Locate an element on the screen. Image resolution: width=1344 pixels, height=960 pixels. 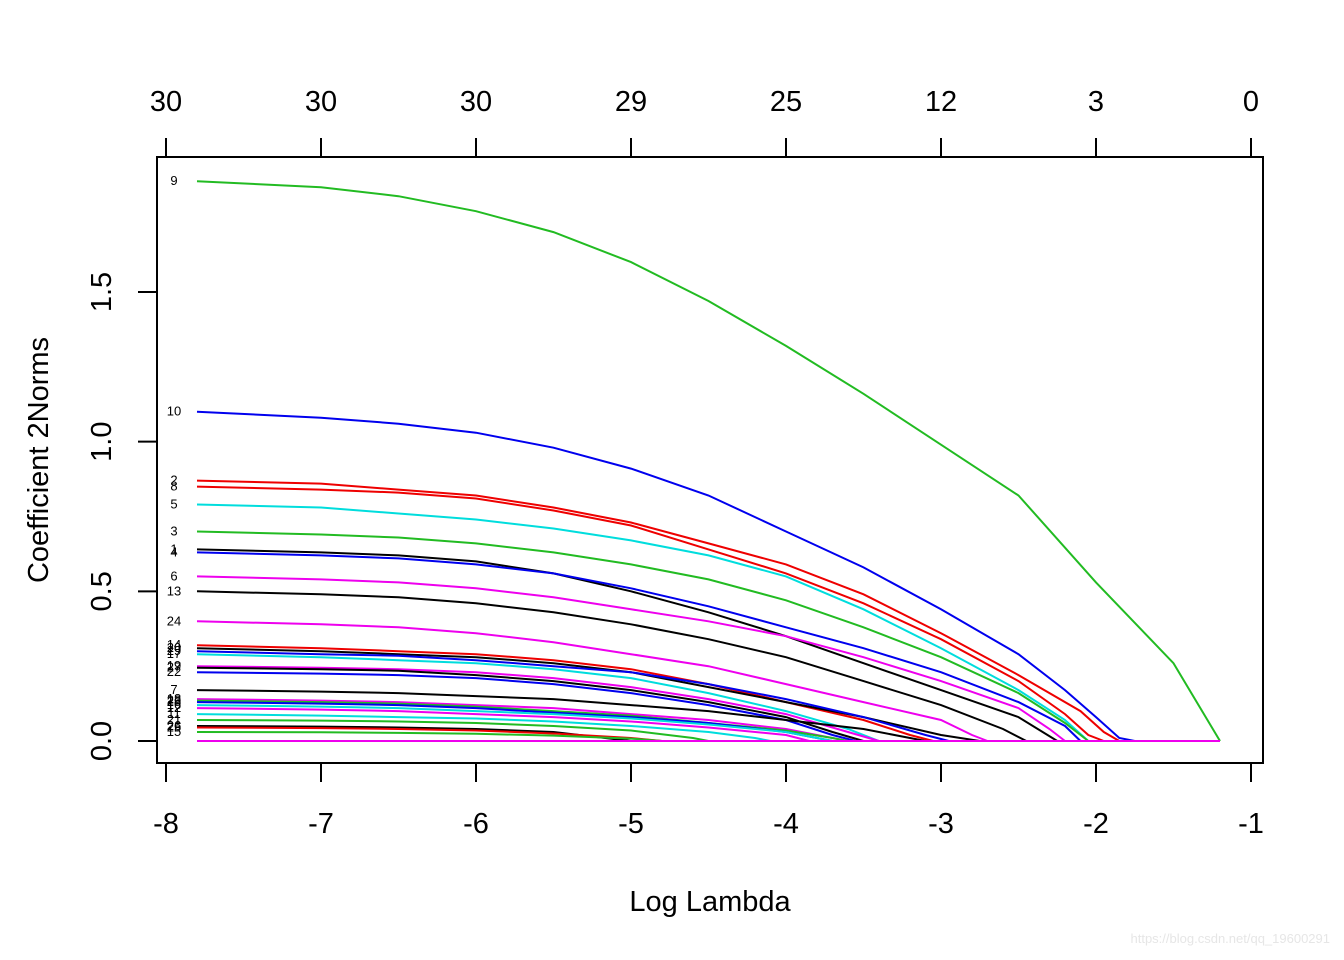
x-tick-label: -5 is located at coordinates (631, 824).